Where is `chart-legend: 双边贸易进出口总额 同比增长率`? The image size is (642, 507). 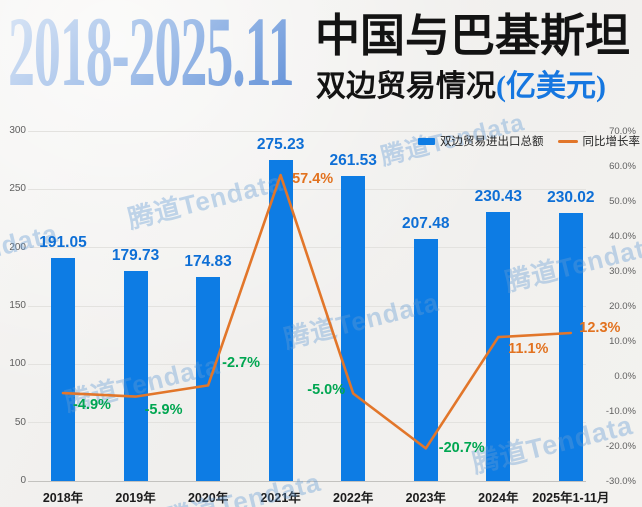
chart-legend: 双边贸易进出口总额 同比增长率 is located at coordinates (529, 141).